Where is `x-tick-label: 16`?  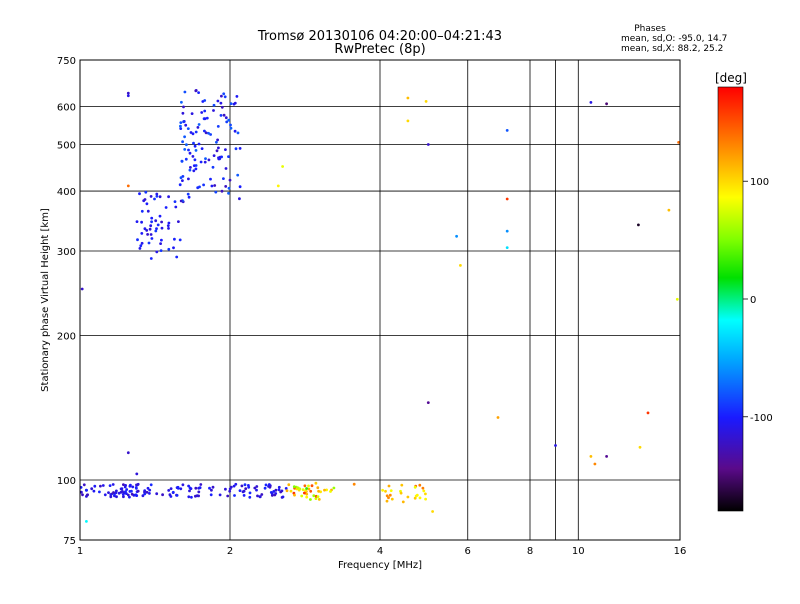 x-tick-label: 16 is located at coordinates (680, 551).